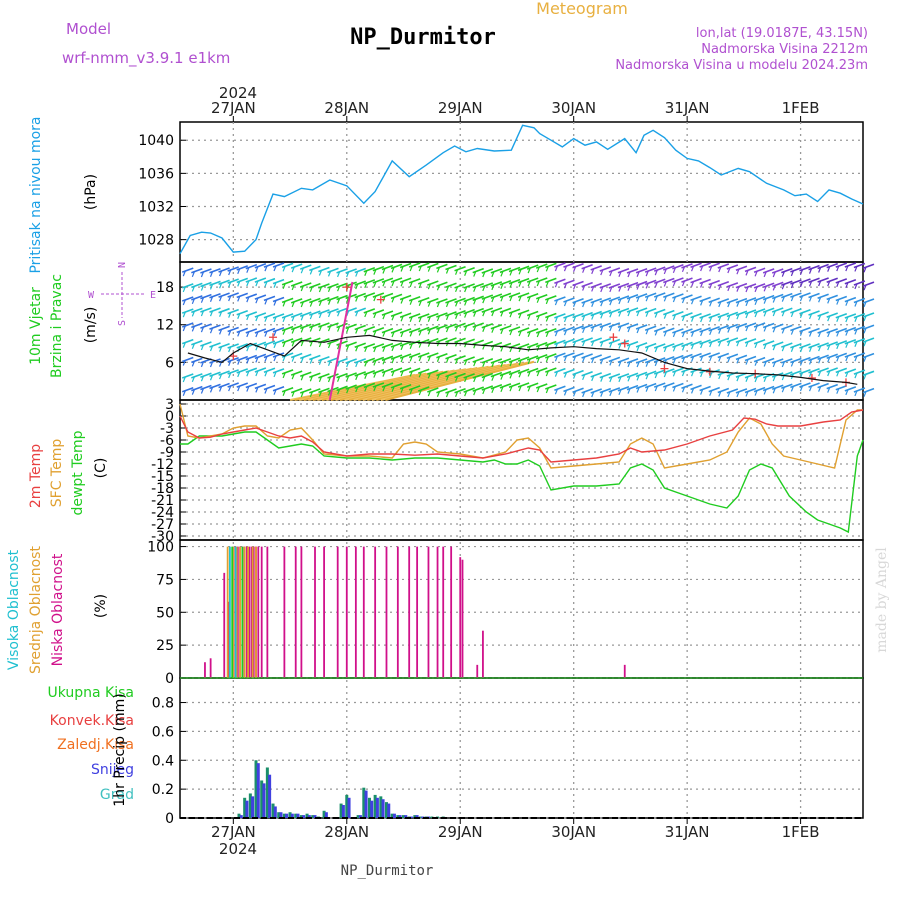 Image resolution: width=900 pixels, height=900 pixels. Describe the element at coordinates (521, 189) in the screenshot. I see `pressure-line` at that location.